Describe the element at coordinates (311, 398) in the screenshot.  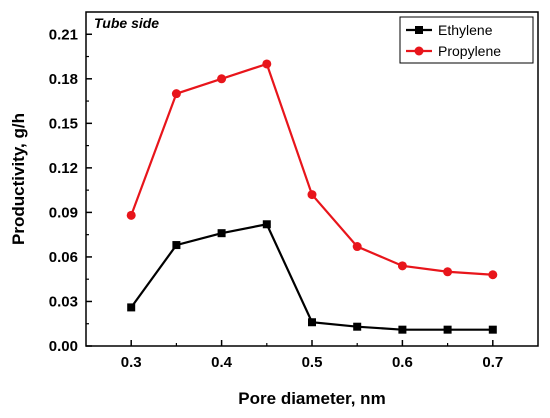
I see `x-axis-title: Pore diameter, nm` at that location.